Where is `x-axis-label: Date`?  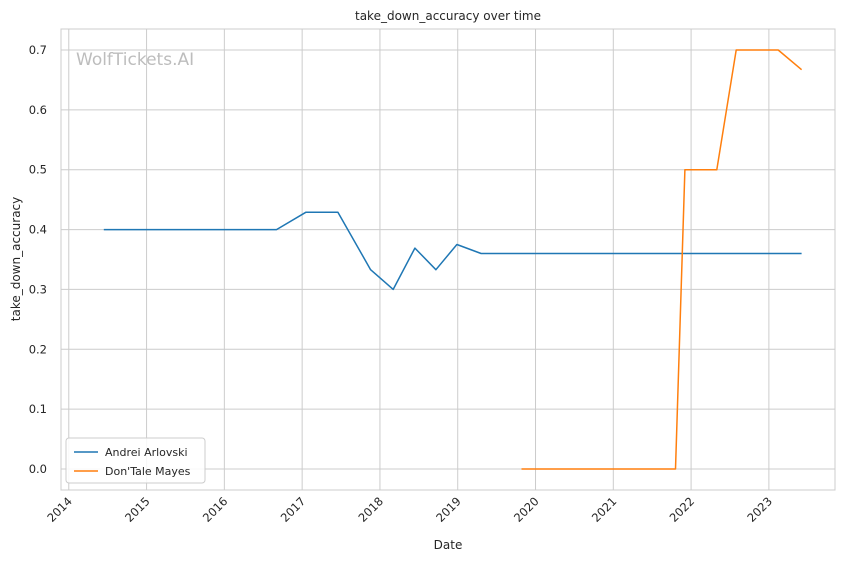
x-axis-label: Date is located at coordinates (448, 545).